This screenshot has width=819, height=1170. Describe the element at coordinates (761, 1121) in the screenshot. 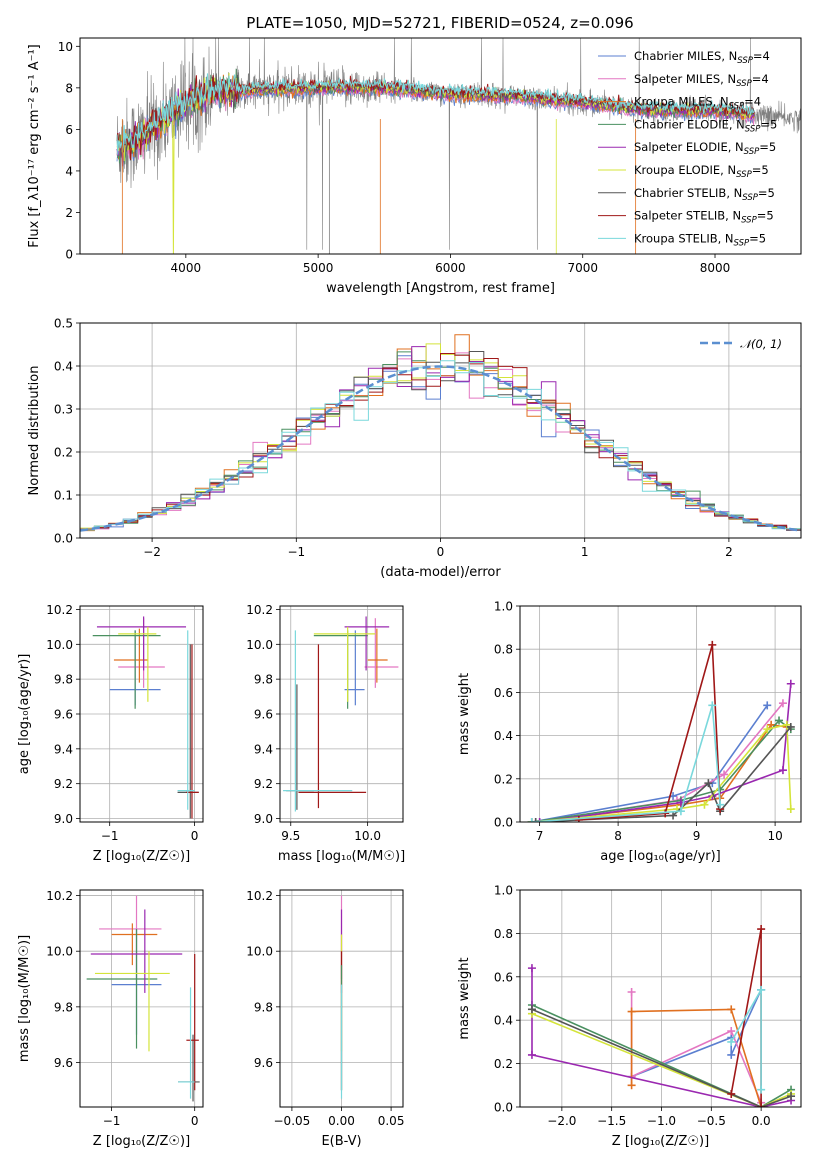

I see `x-tick-label: 0.0` at that location.